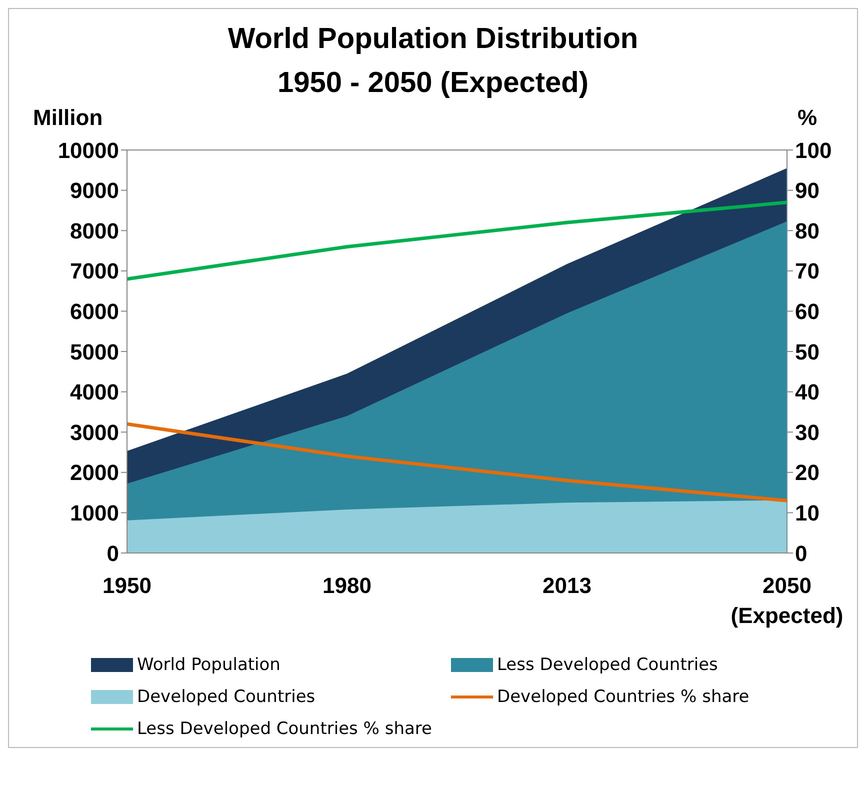  Describe the element at coordinates (94, 432) in the screenshot. I see `y-tick-label: 3000` at that location.